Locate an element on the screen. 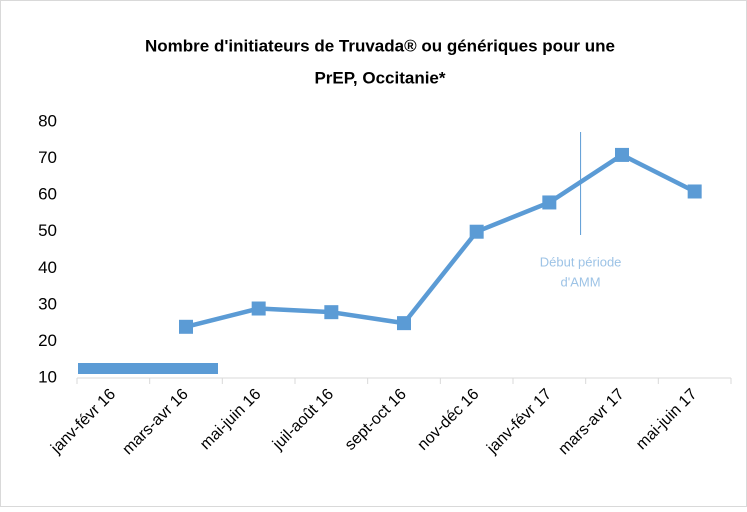  chart-title: PrEP, Occitanie* is located at coordinates (379, 77).